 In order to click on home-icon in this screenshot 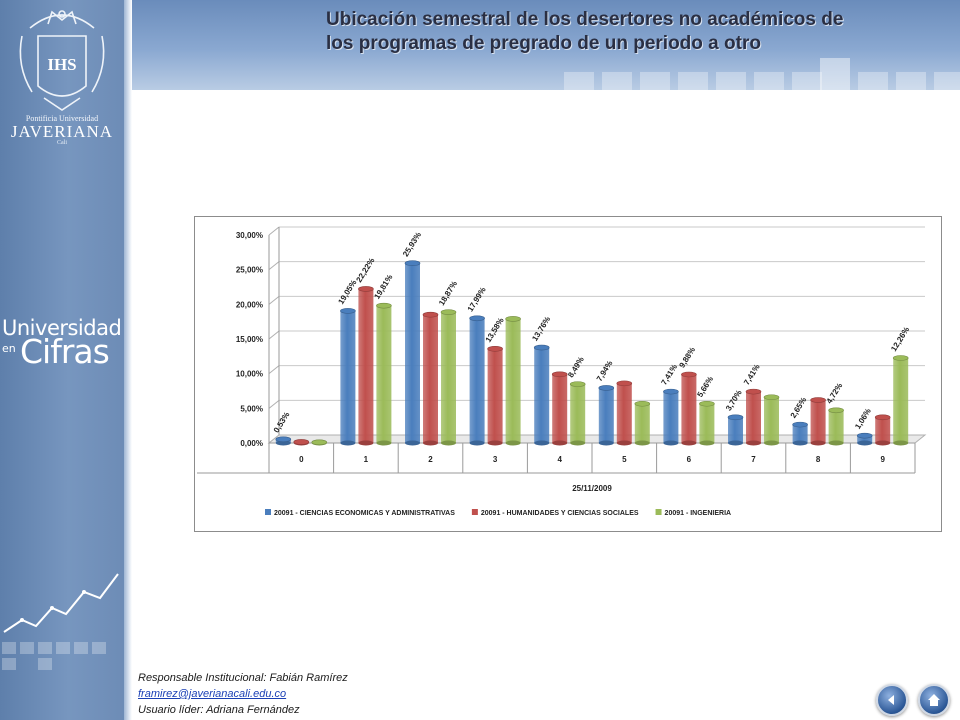, I will do `click(934, 700)`.